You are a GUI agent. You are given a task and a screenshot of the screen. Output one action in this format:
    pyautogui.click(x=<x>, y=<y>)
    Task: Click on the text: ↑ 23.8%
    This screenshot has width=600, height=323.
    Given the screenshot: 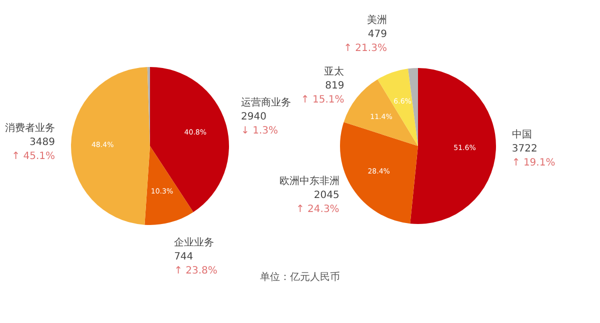 What is the action you would take?
    pyautogui.click(x=196, y=270)
    